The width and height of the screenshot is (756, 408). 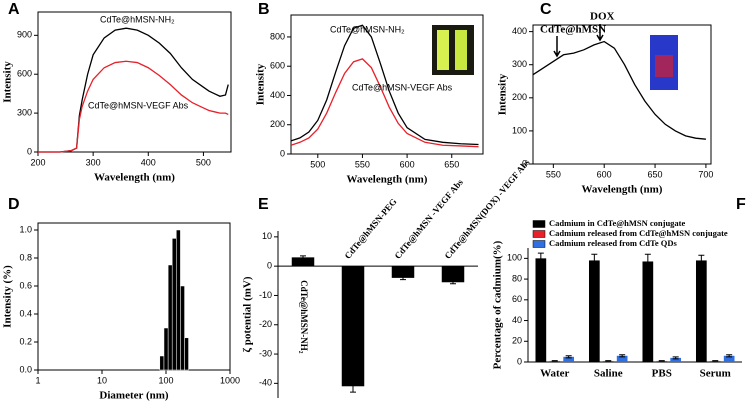 What do you see at coordinates (265, 383) in the screenshot?
I see `y-tick-label: -40` at bounding box center [265, 383].